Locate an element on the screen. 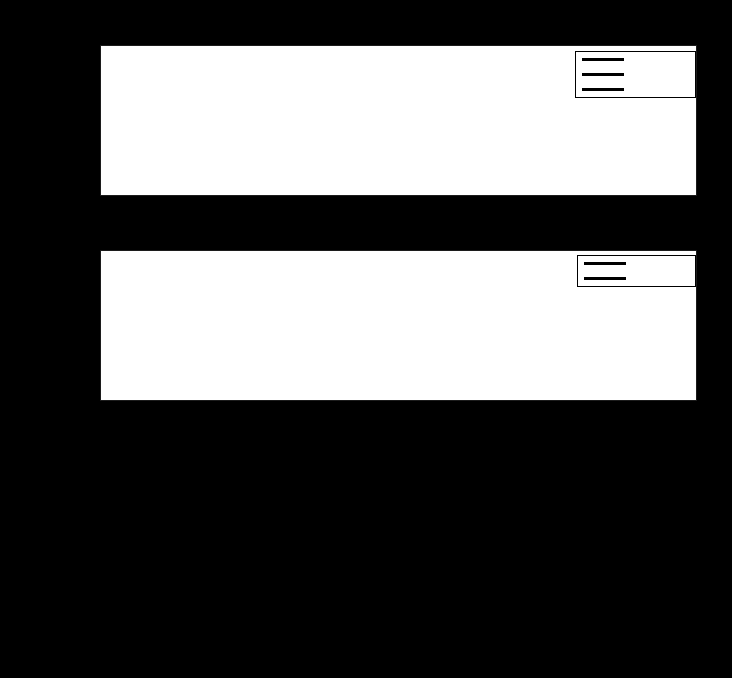 This screenshot has height=678, width=732. panel-a-legend is located at coordinates (635, 74).